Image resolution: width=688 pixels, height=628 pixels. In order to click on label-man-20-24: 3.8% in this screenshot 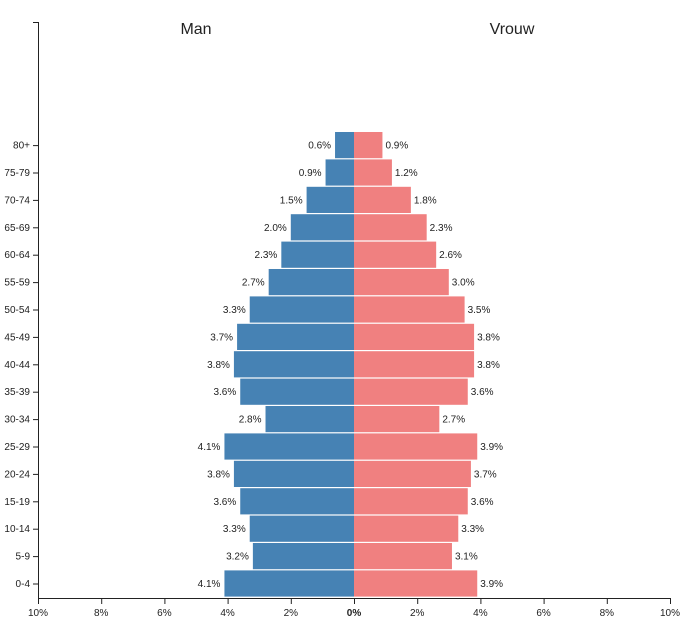, I will do `click(218, 474)`.